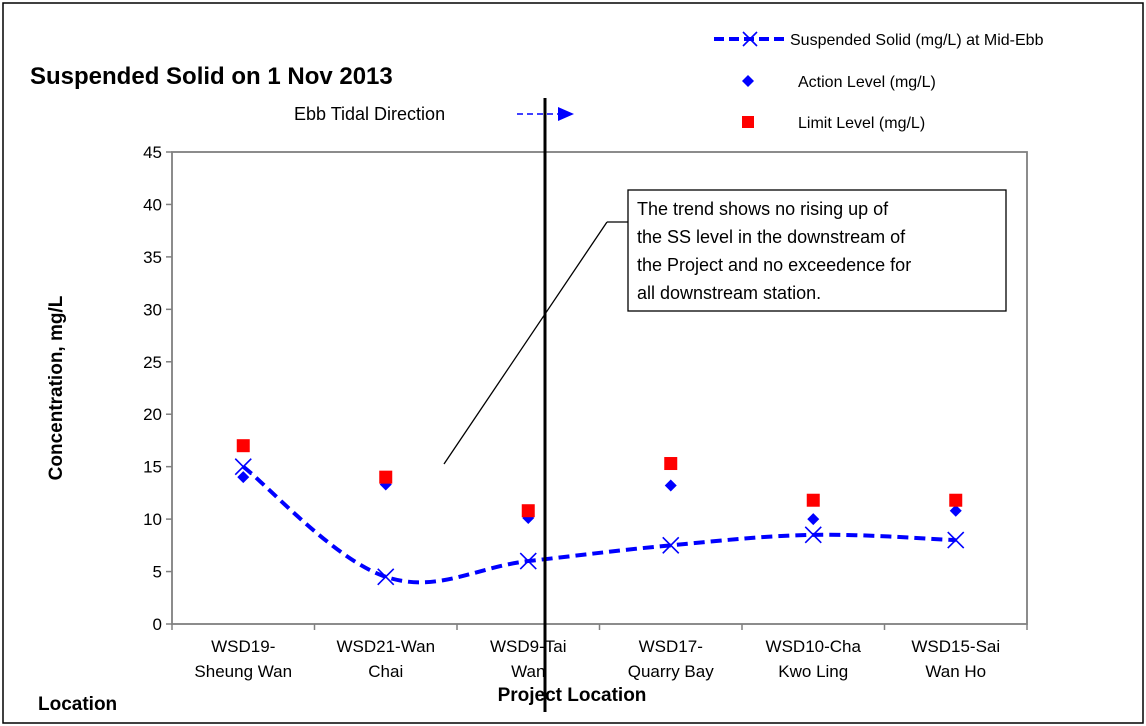 Image resolution: width=1146 pixels, height=726 pixels. Describe the element at coordinates (157, 572) in the screenshot. I see `y-tick-label: 5` at that location.